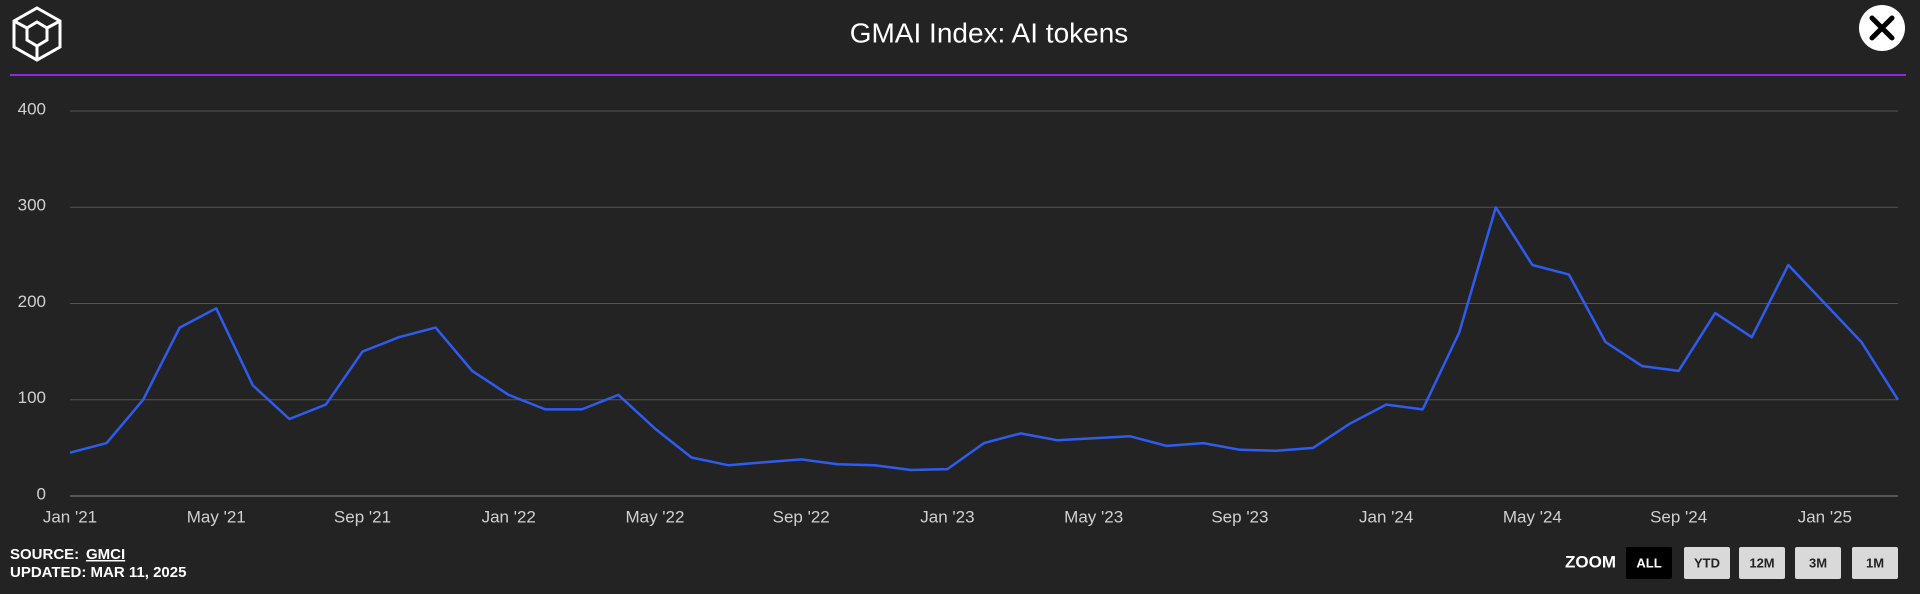 The width and height of the screenshot is (1920, 594). Describe the element at coordinates (32, 397) in the screenshot. I see `y-tick-label: 100` at that location.